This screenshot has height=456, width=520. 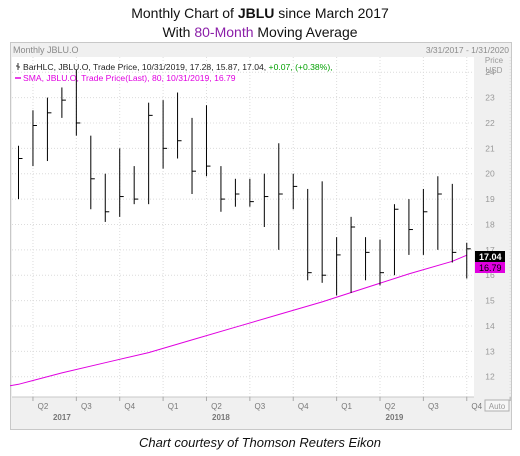 I want to click on y-tick-label: 19, so click(x=490, y=199).